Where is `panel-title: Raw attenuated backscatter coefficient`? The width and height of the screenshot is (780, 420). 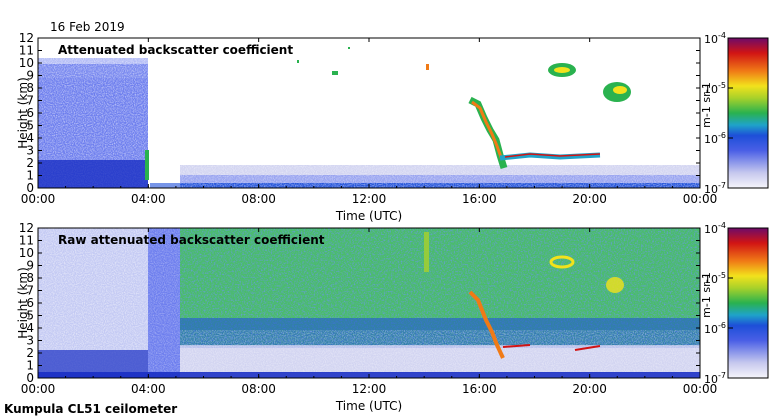 panel-title: Raw attenuated backscatter coefficient is located at coordinates (191, 240).